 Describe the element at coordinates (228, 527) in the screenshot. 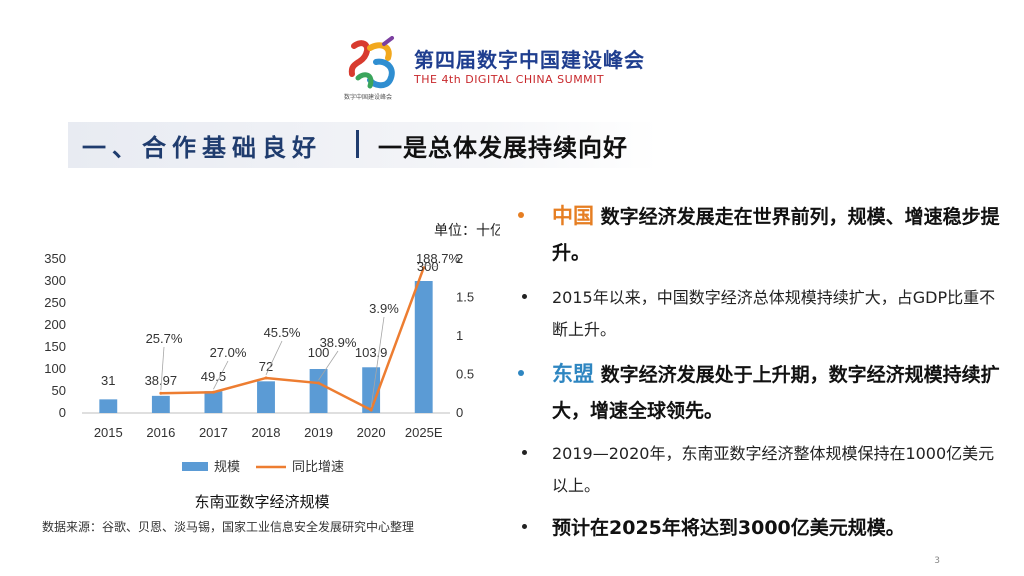

I see `data-source: 数据来源：谷歌、贝恩、淡马锡，国家工业信息安全发展研究中心整理` at that location.